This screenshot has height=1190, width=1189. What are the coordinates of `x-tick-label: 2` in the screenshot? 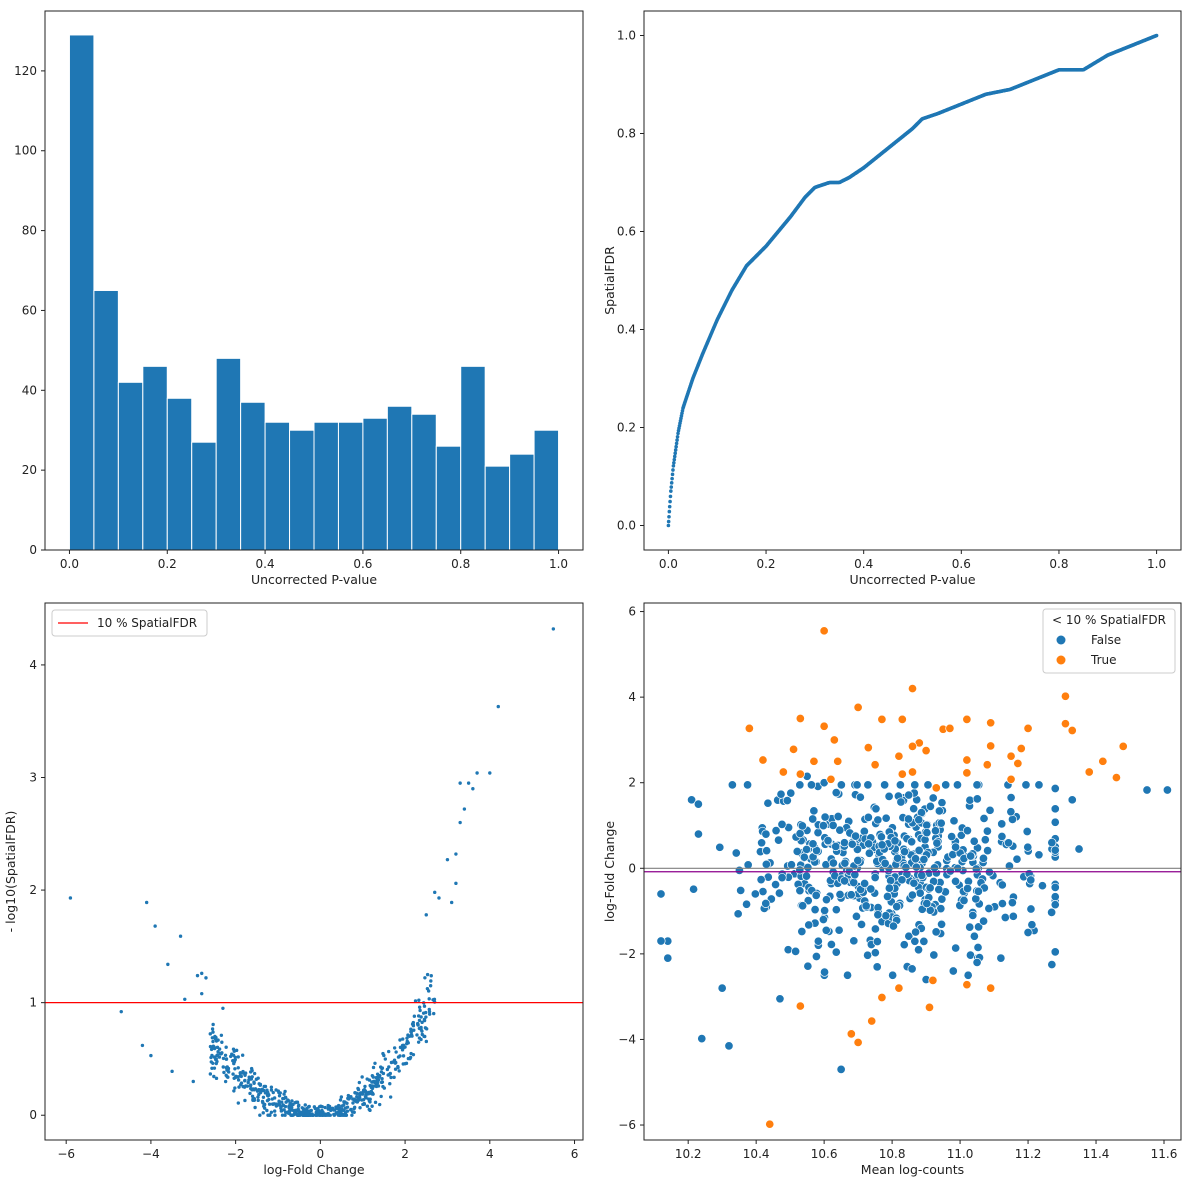 It's located at (405, 1154).